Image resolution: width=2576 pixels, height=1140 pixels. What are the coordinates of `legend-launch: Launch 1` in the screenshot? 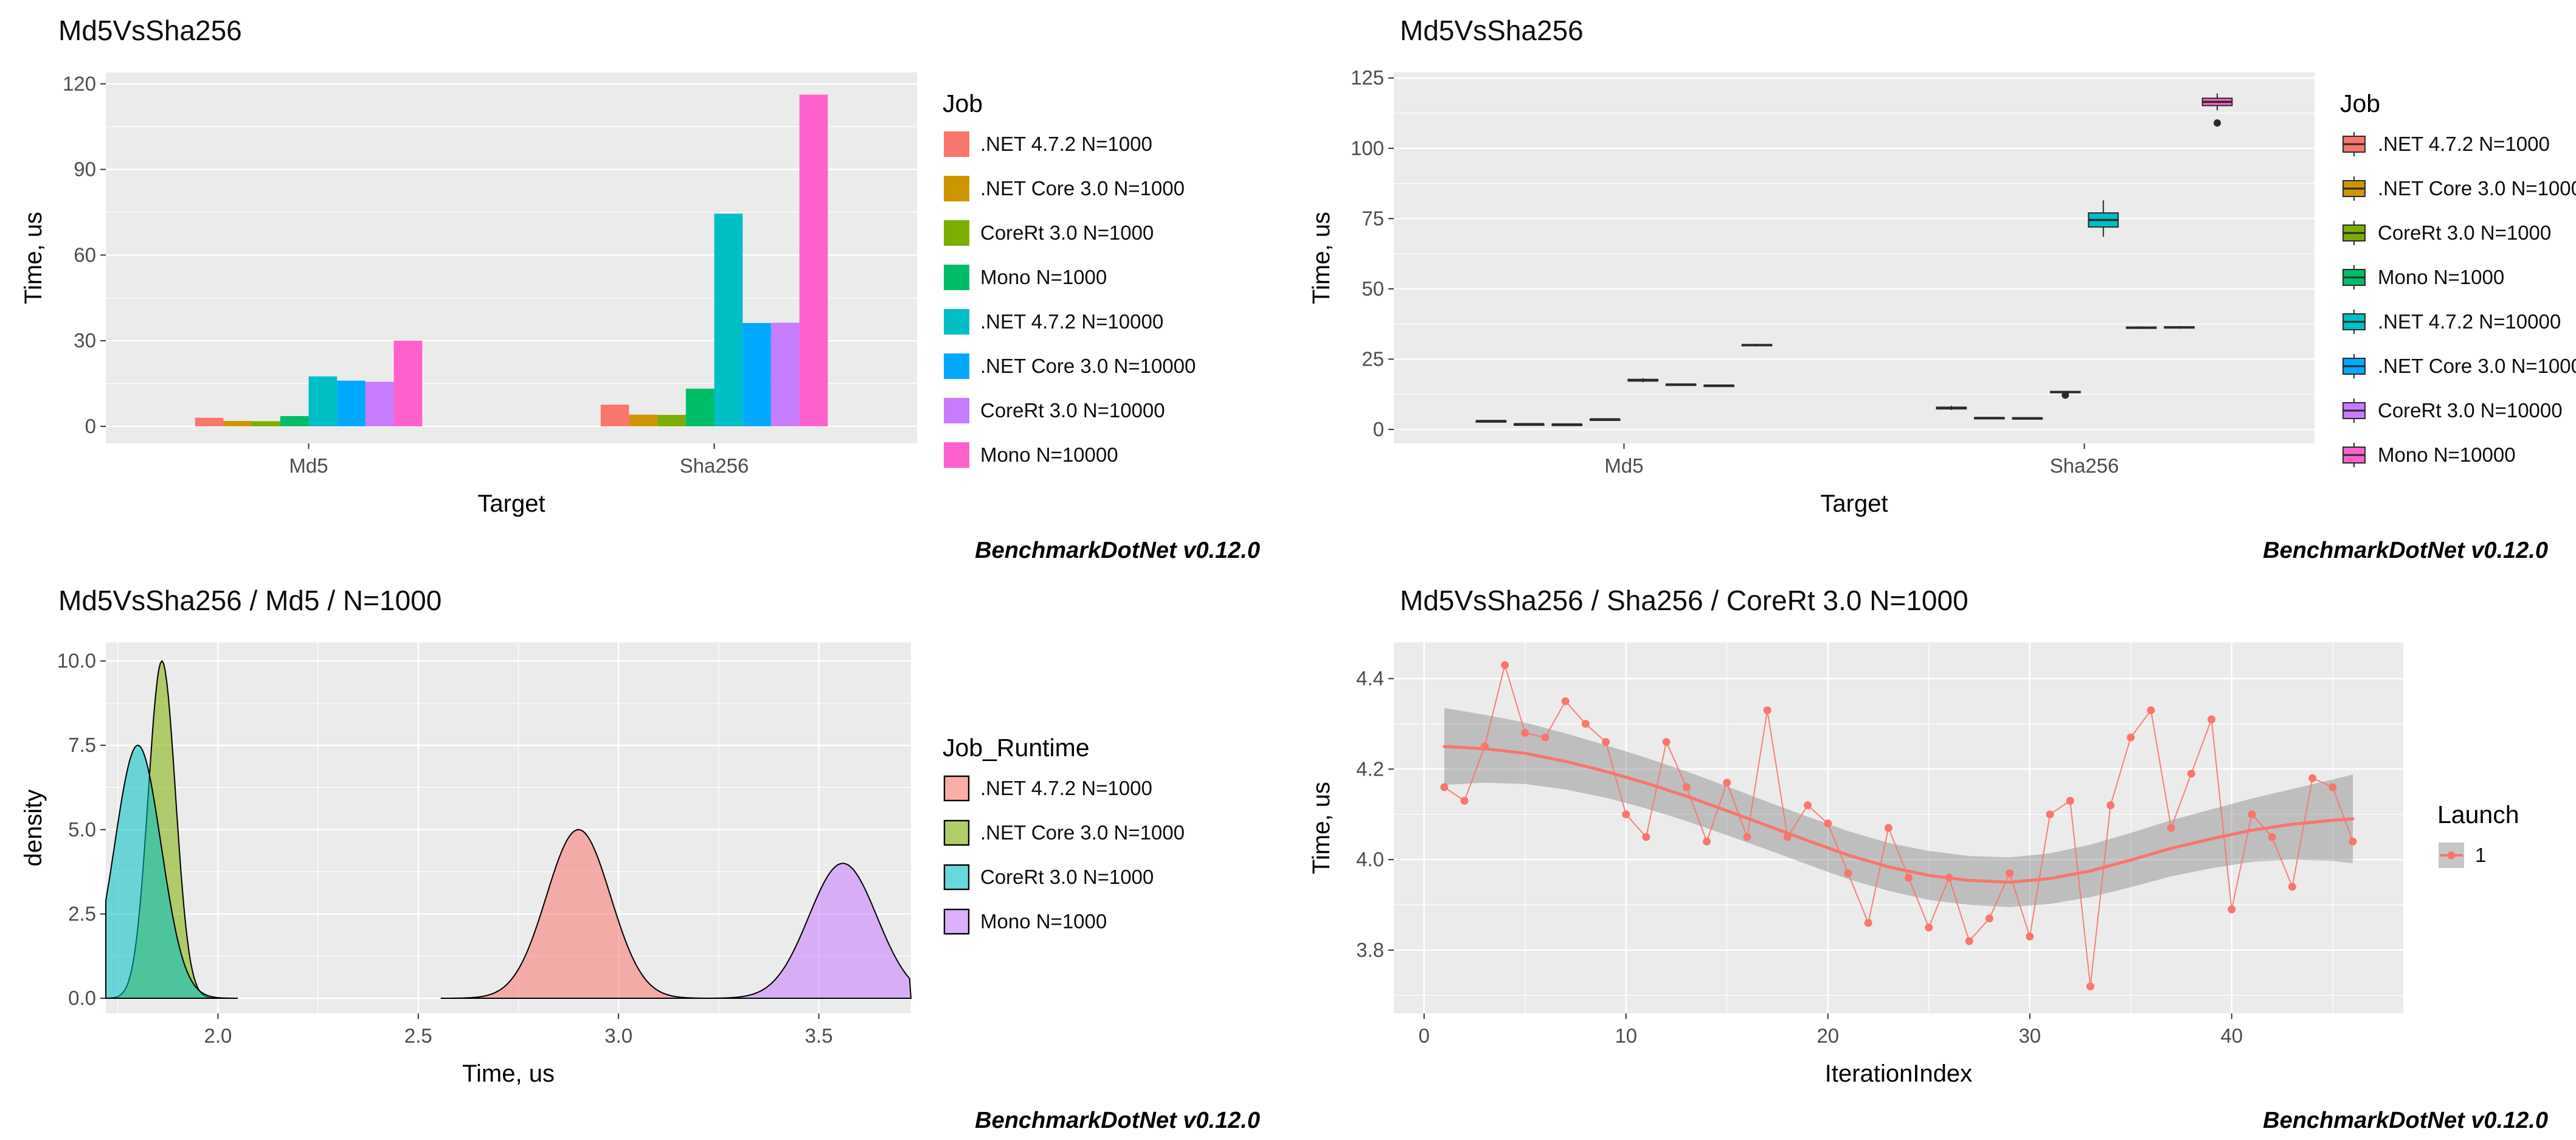 It's located at (2478, 843).